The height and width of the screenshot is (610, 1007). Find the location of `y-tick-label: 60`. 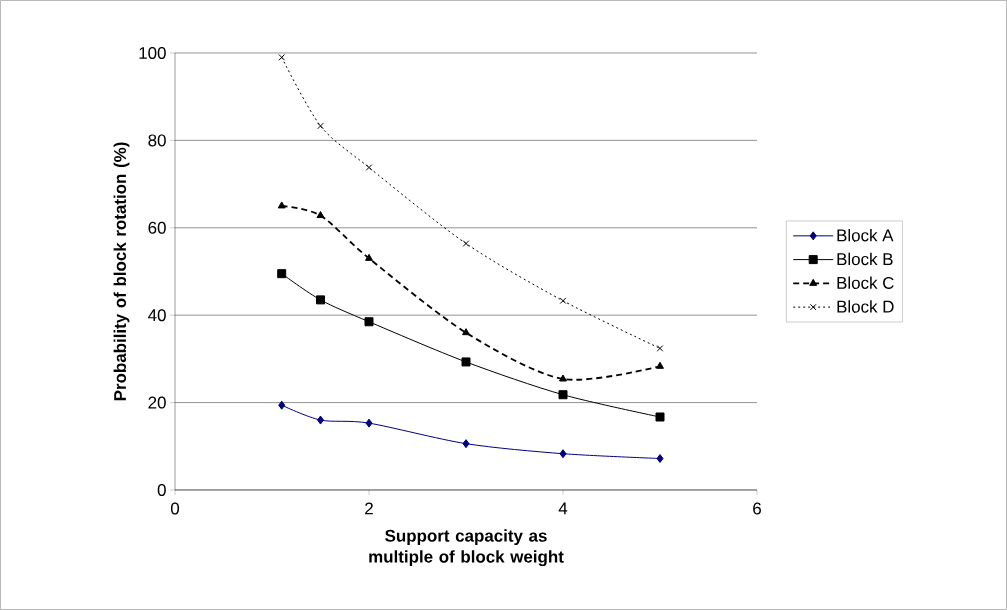

y-tick-label: 60 is located at coordinates (157, 227).